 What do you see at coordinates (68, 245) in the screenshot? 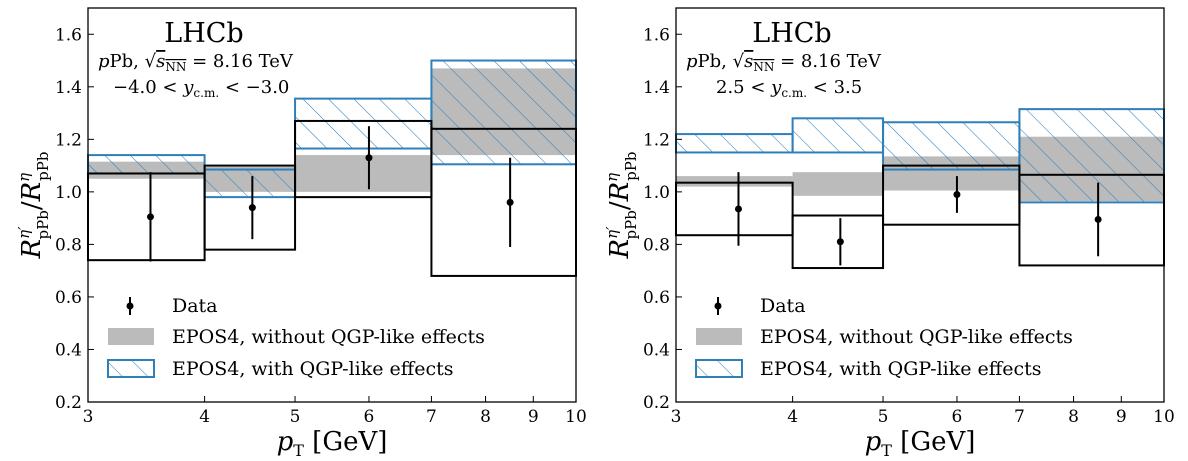
I see `left-ytick-label-3: 0.8` at bounding box center [68, 245].